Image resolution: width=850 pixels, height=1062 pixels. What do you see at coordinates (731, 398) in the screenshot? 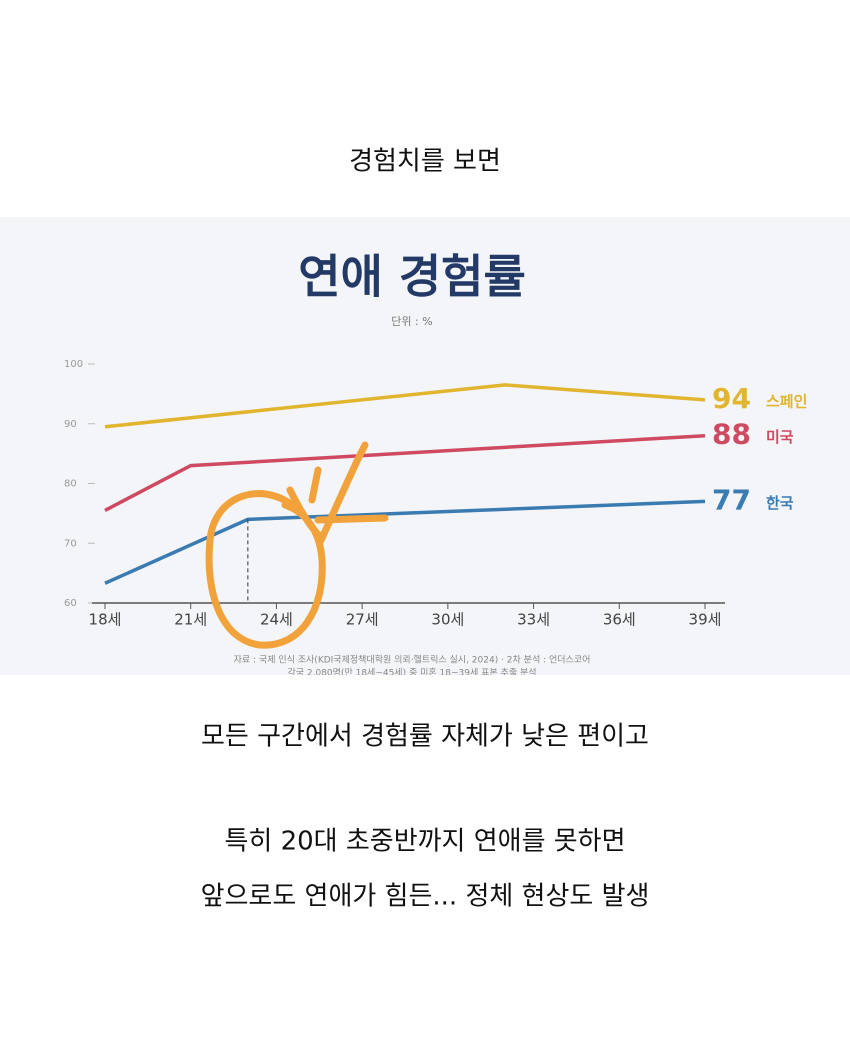
I see `end-value-label: 94` at bounding box center [731, 398].